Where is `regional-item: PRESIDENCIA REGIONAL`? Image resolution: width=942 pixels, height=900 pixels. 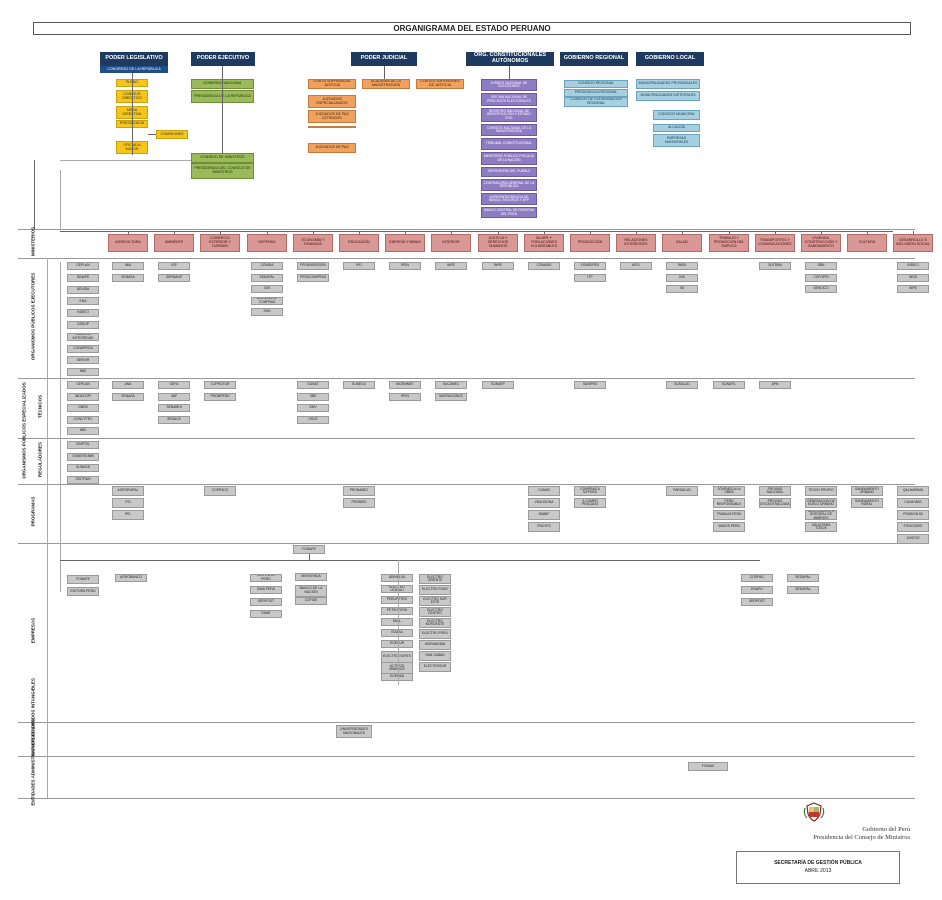
regional-item: PRESIDENCIA REGIONAL is located at coordinates (596, 93).